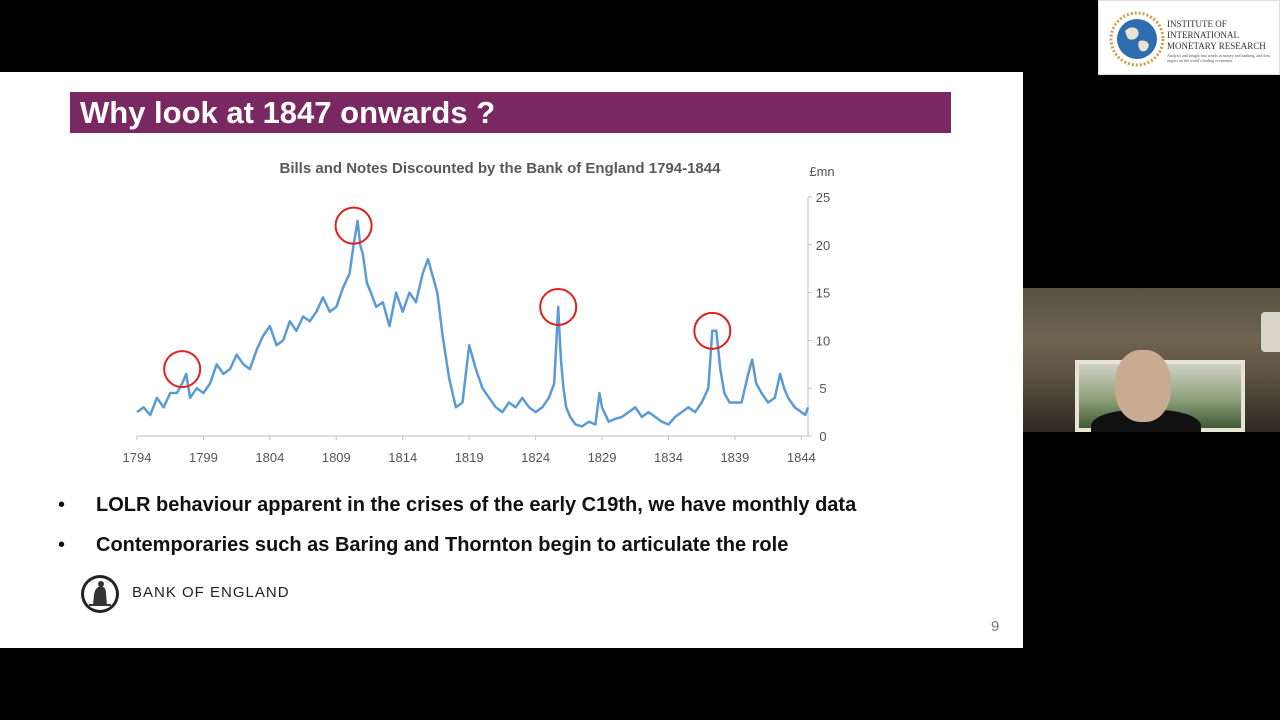 This screenshot has height=720, width=1280. What do you see at coordinates (823, 340) in the screenshot?
I see `y-tick-label: 10` at bounding box center [823, 340].